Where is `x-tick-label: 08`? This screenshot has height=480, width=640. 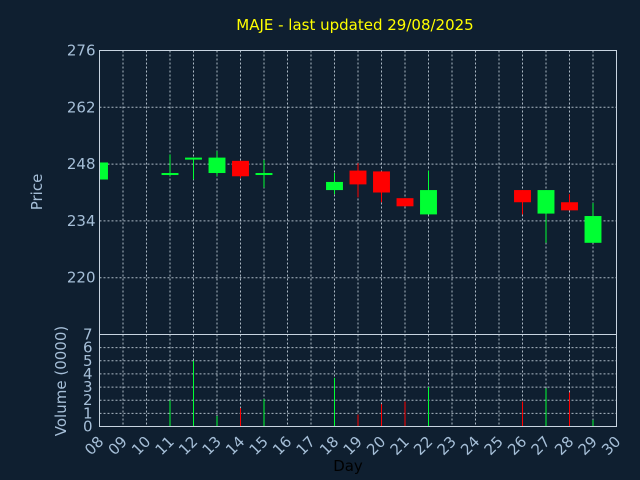 x-tick-label: 08 is located at coordinates (94, 446).